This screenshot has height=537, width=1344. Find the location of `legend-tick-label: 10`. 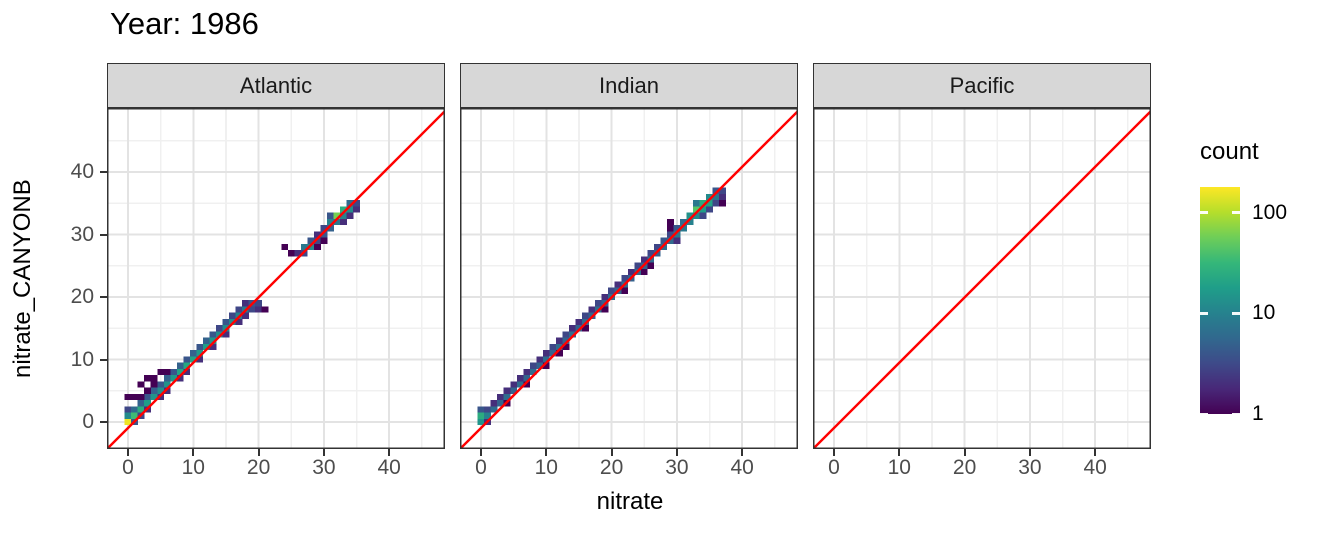

legend-tick-label: 10 is located at coordinates (1264, 313).